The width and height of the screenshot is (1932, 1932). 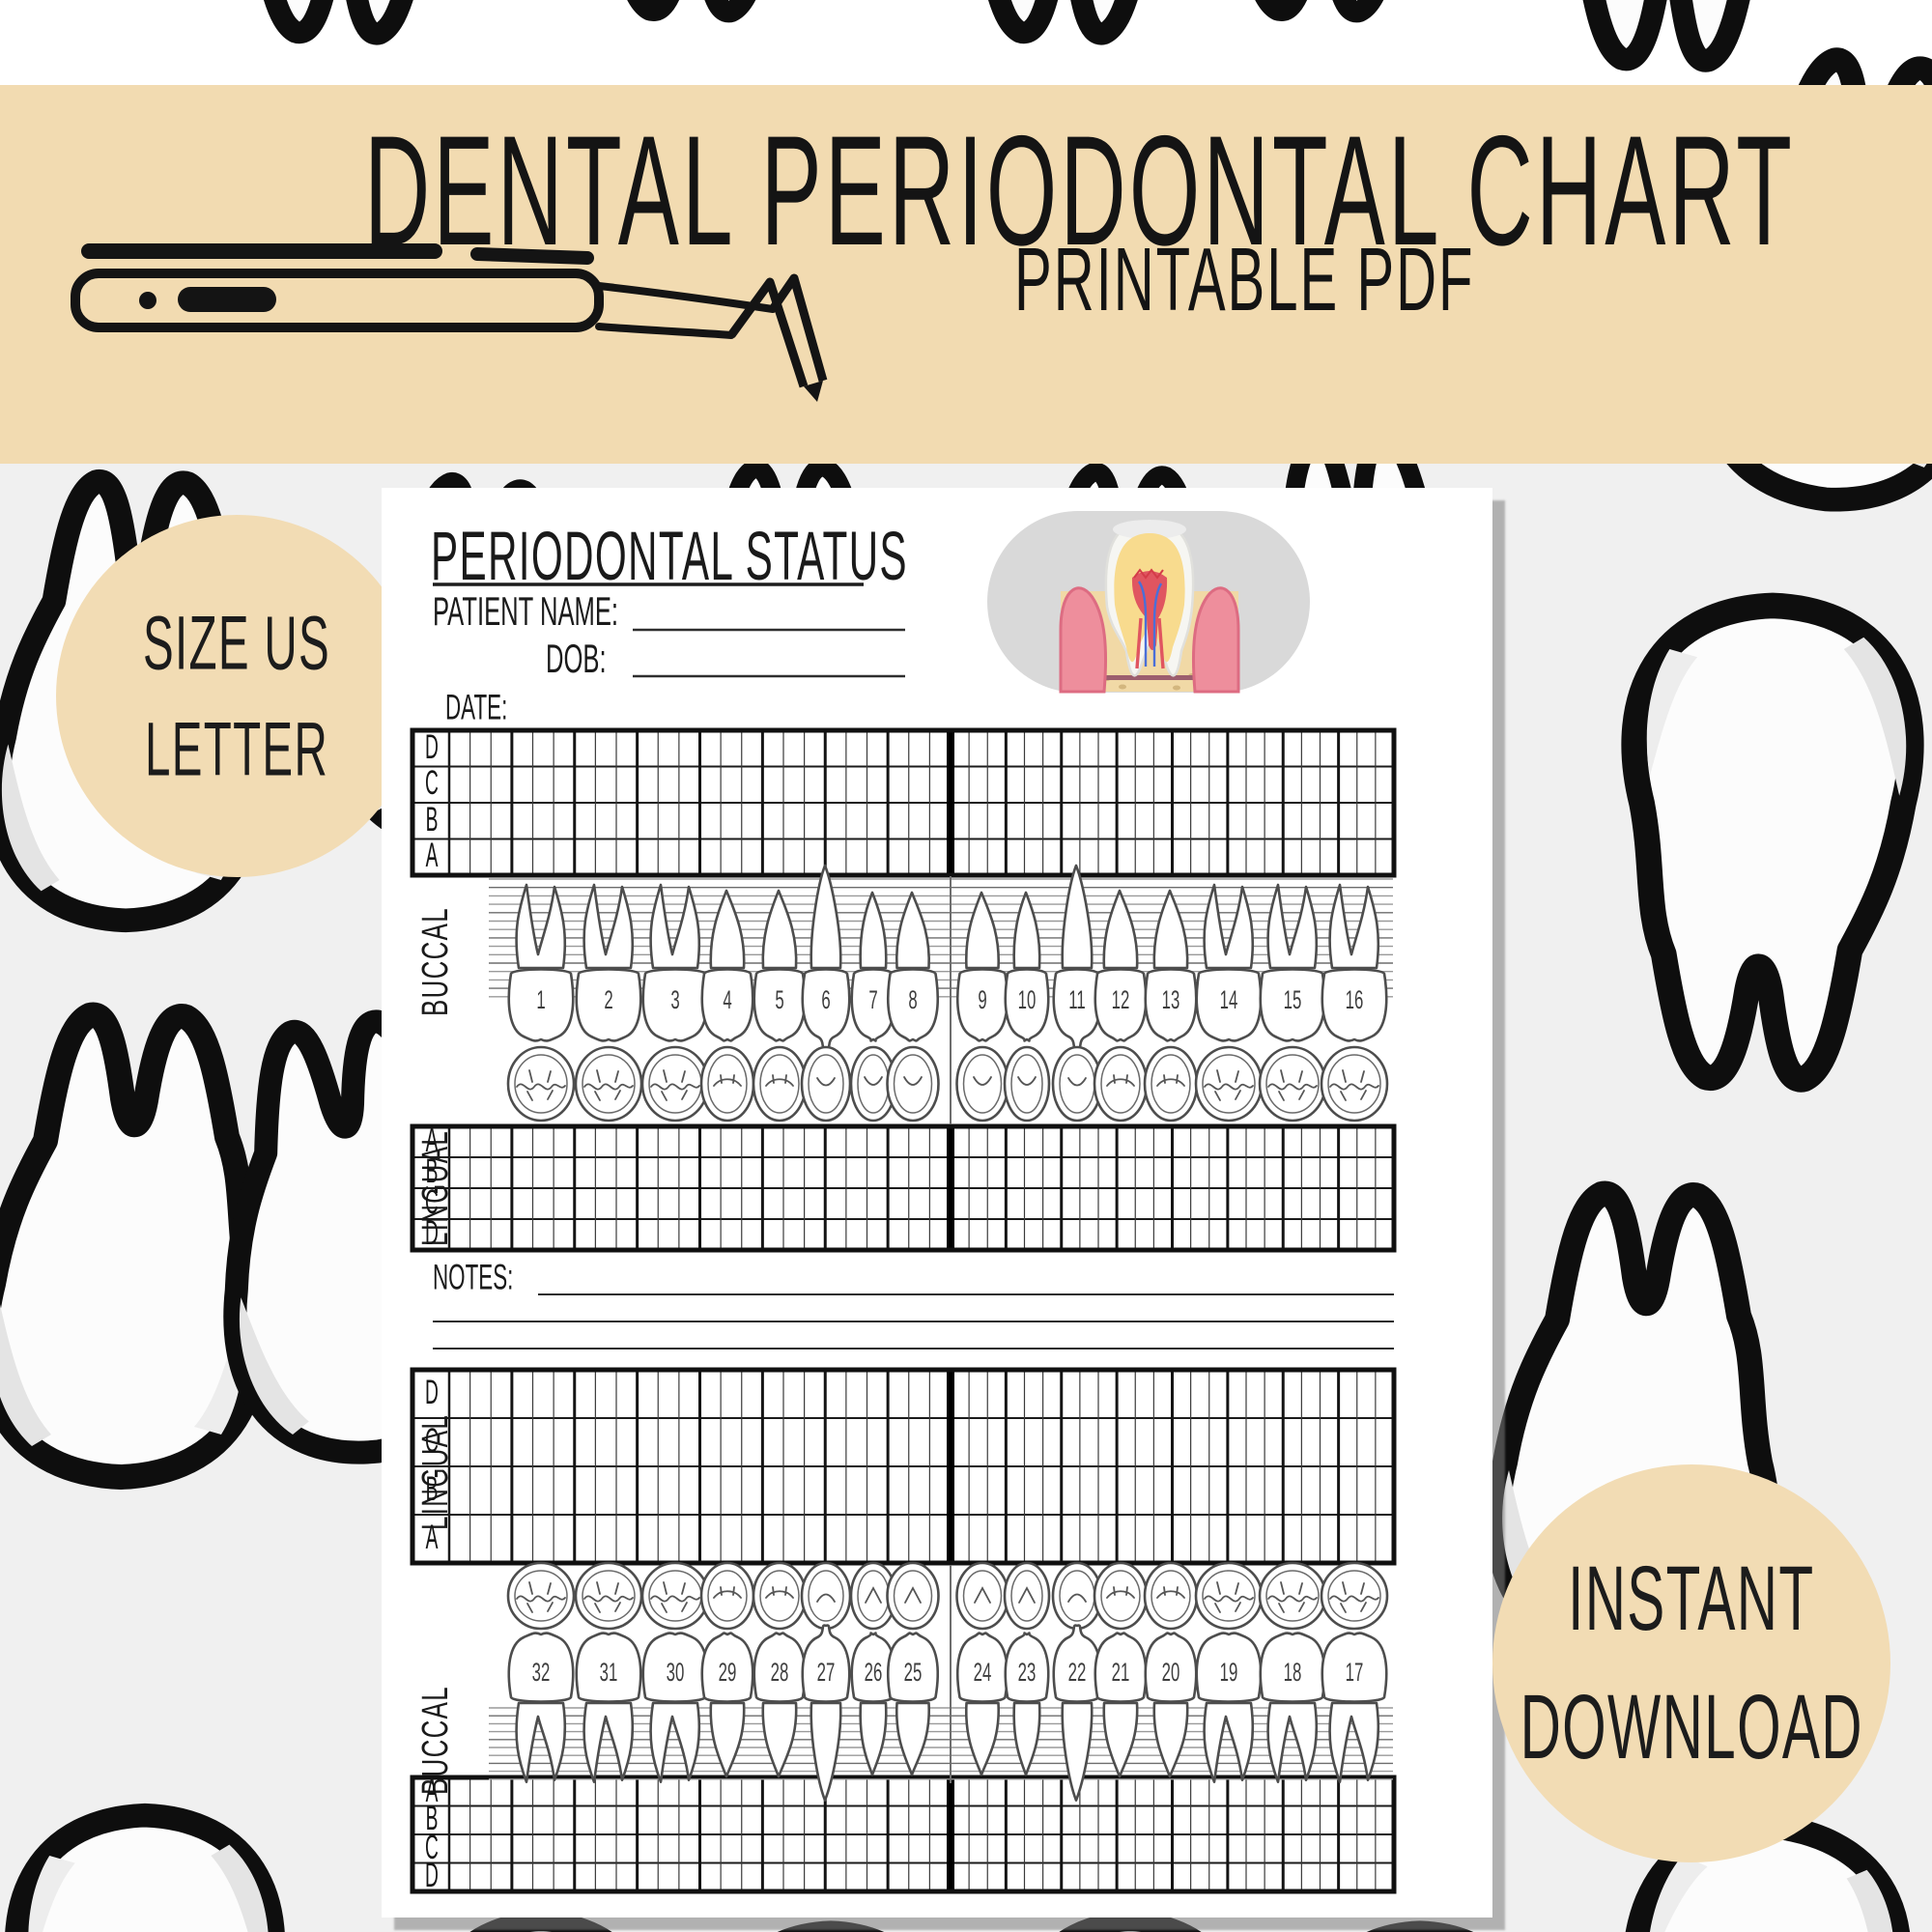 I want to click on instant-download-badge: INSTANT DOWNLOAD, so click(x=1691, y=1663).